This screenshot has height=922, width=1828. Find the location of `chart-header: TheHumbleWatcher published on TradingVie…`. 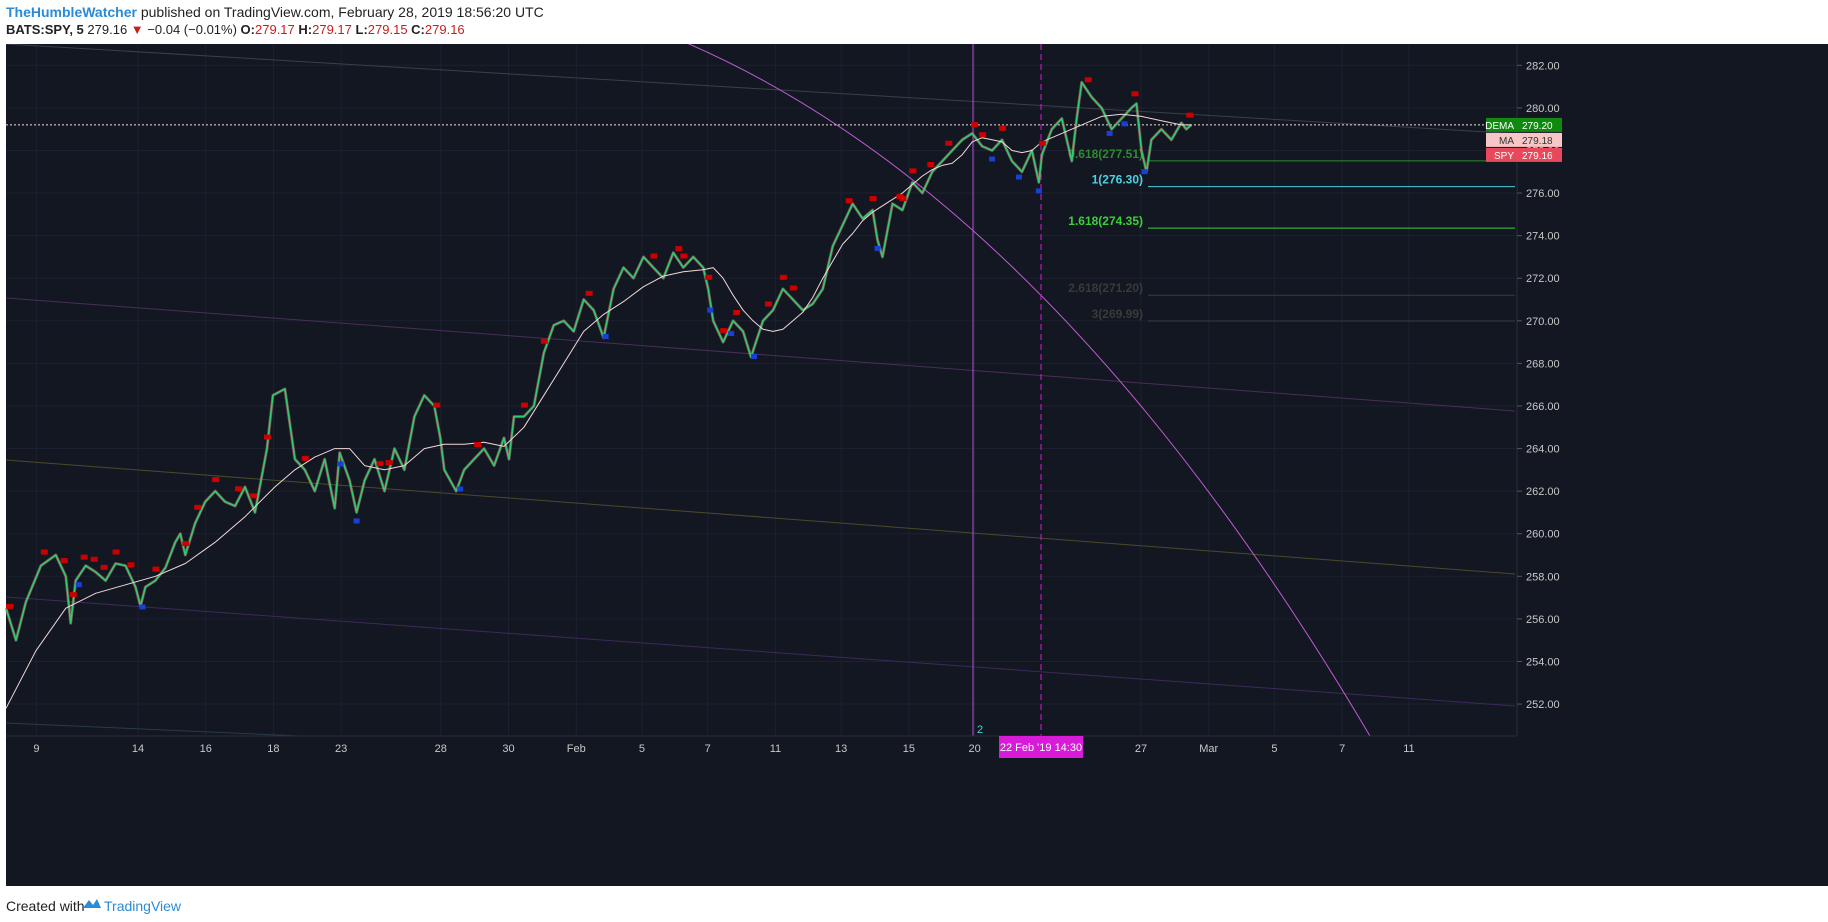

chart-header: TheHumbleWatcher published on TradingVie… is located at coordinates (914, 22).